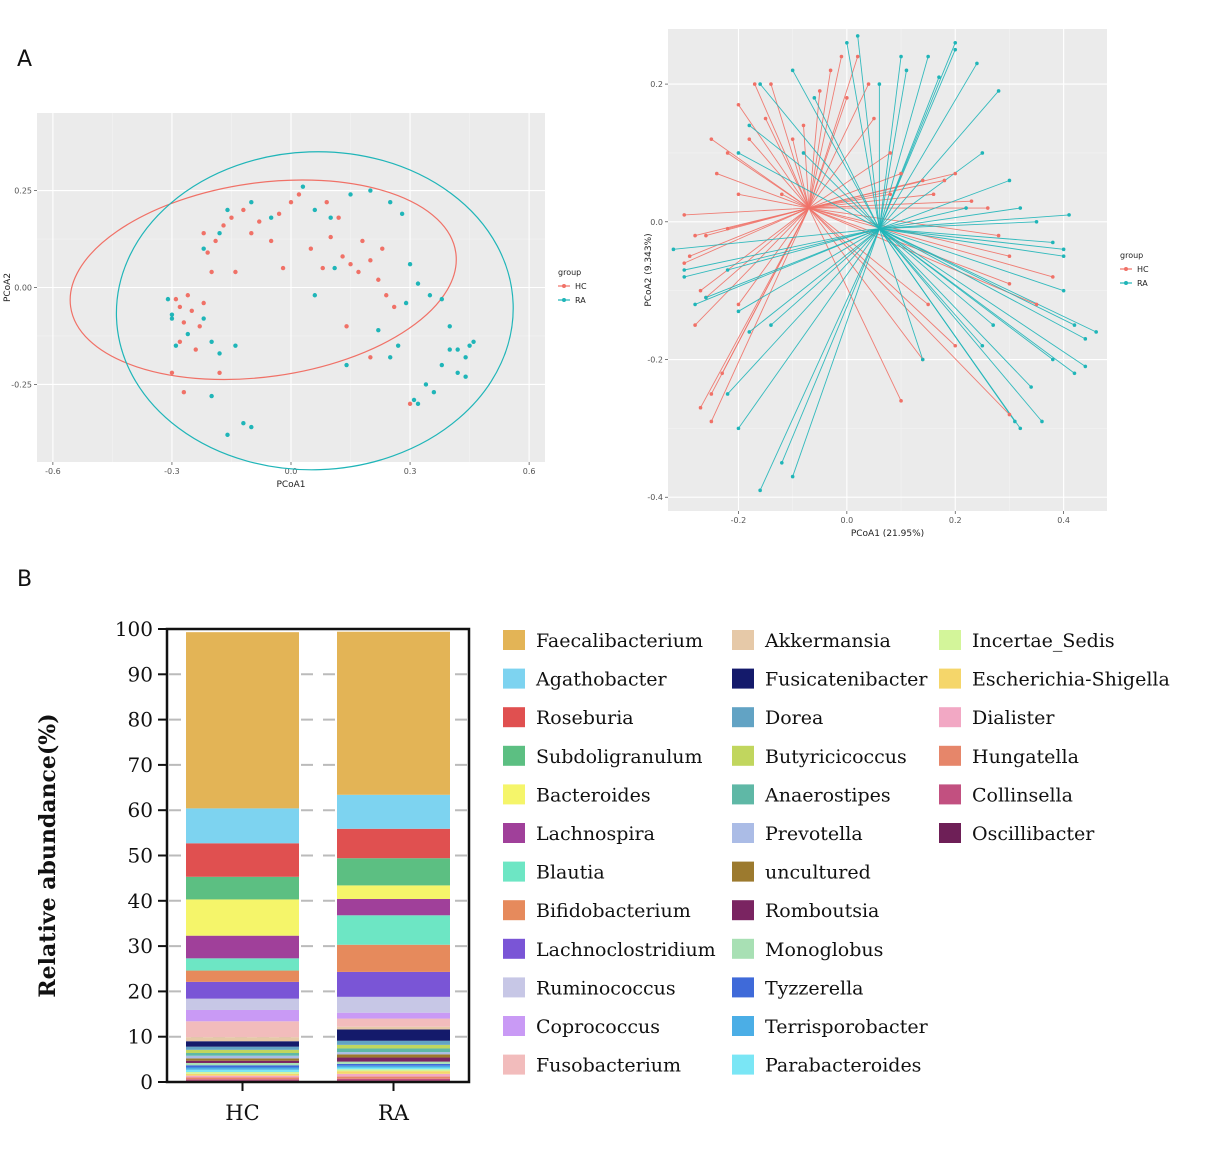 The image size is (1224, 1174). What do you see at coordinates (8, 287) in the screenshot?
I see `y-axis-label: PCoA2` at bounding box center [8, 287].